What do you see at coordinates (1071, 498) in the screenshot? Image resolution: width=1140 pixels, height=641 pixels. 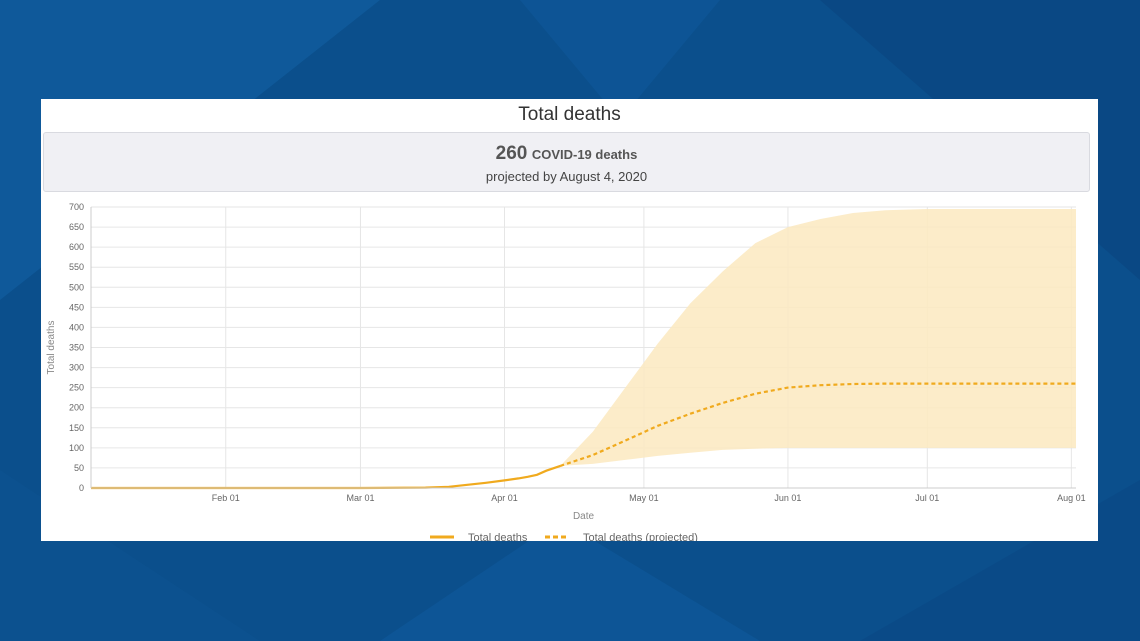 I see `x-tick-label: Aug 01` at bounding box center [1071, 498].